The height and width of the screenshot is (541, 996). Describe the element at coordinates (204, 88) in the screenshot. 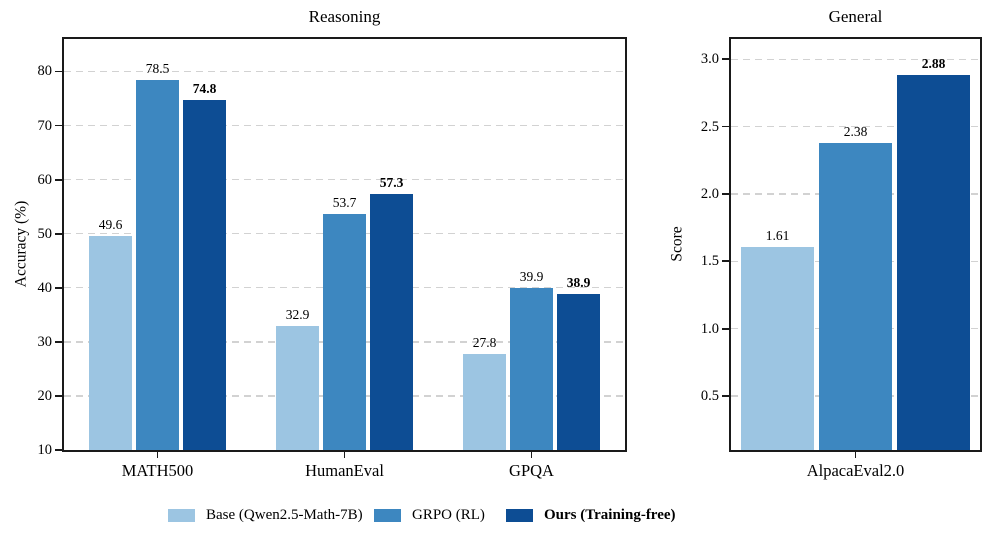

I see `bar-value-label: 74.8` at that location.